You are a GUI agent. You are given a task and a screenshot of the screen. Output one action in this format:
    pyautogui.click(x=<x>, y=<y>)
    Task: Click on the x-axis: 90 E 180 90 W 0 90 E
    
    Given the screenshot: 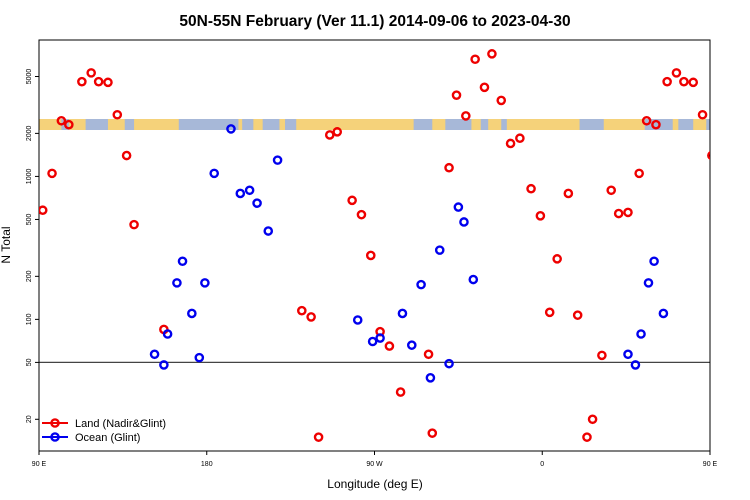 What is the action you would take?
    pyautogui.click(x=375, y=459)
    